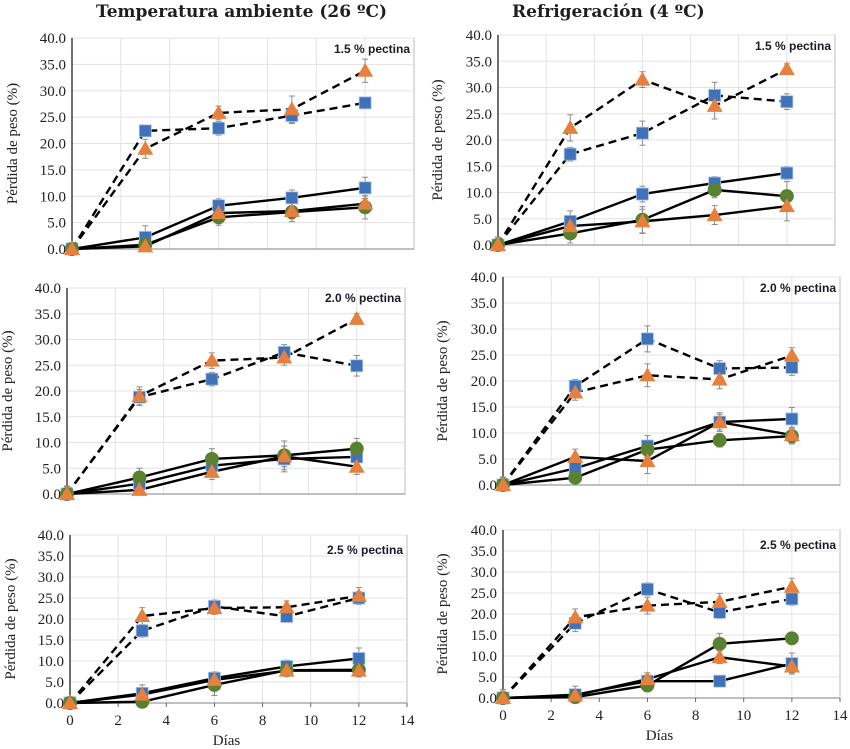 This screenshot has height=749, width=850. Describe the element at coordinates (798, 545) in the screenshot. I see `pectin-annotation: 2.5 % pectina` at that location.